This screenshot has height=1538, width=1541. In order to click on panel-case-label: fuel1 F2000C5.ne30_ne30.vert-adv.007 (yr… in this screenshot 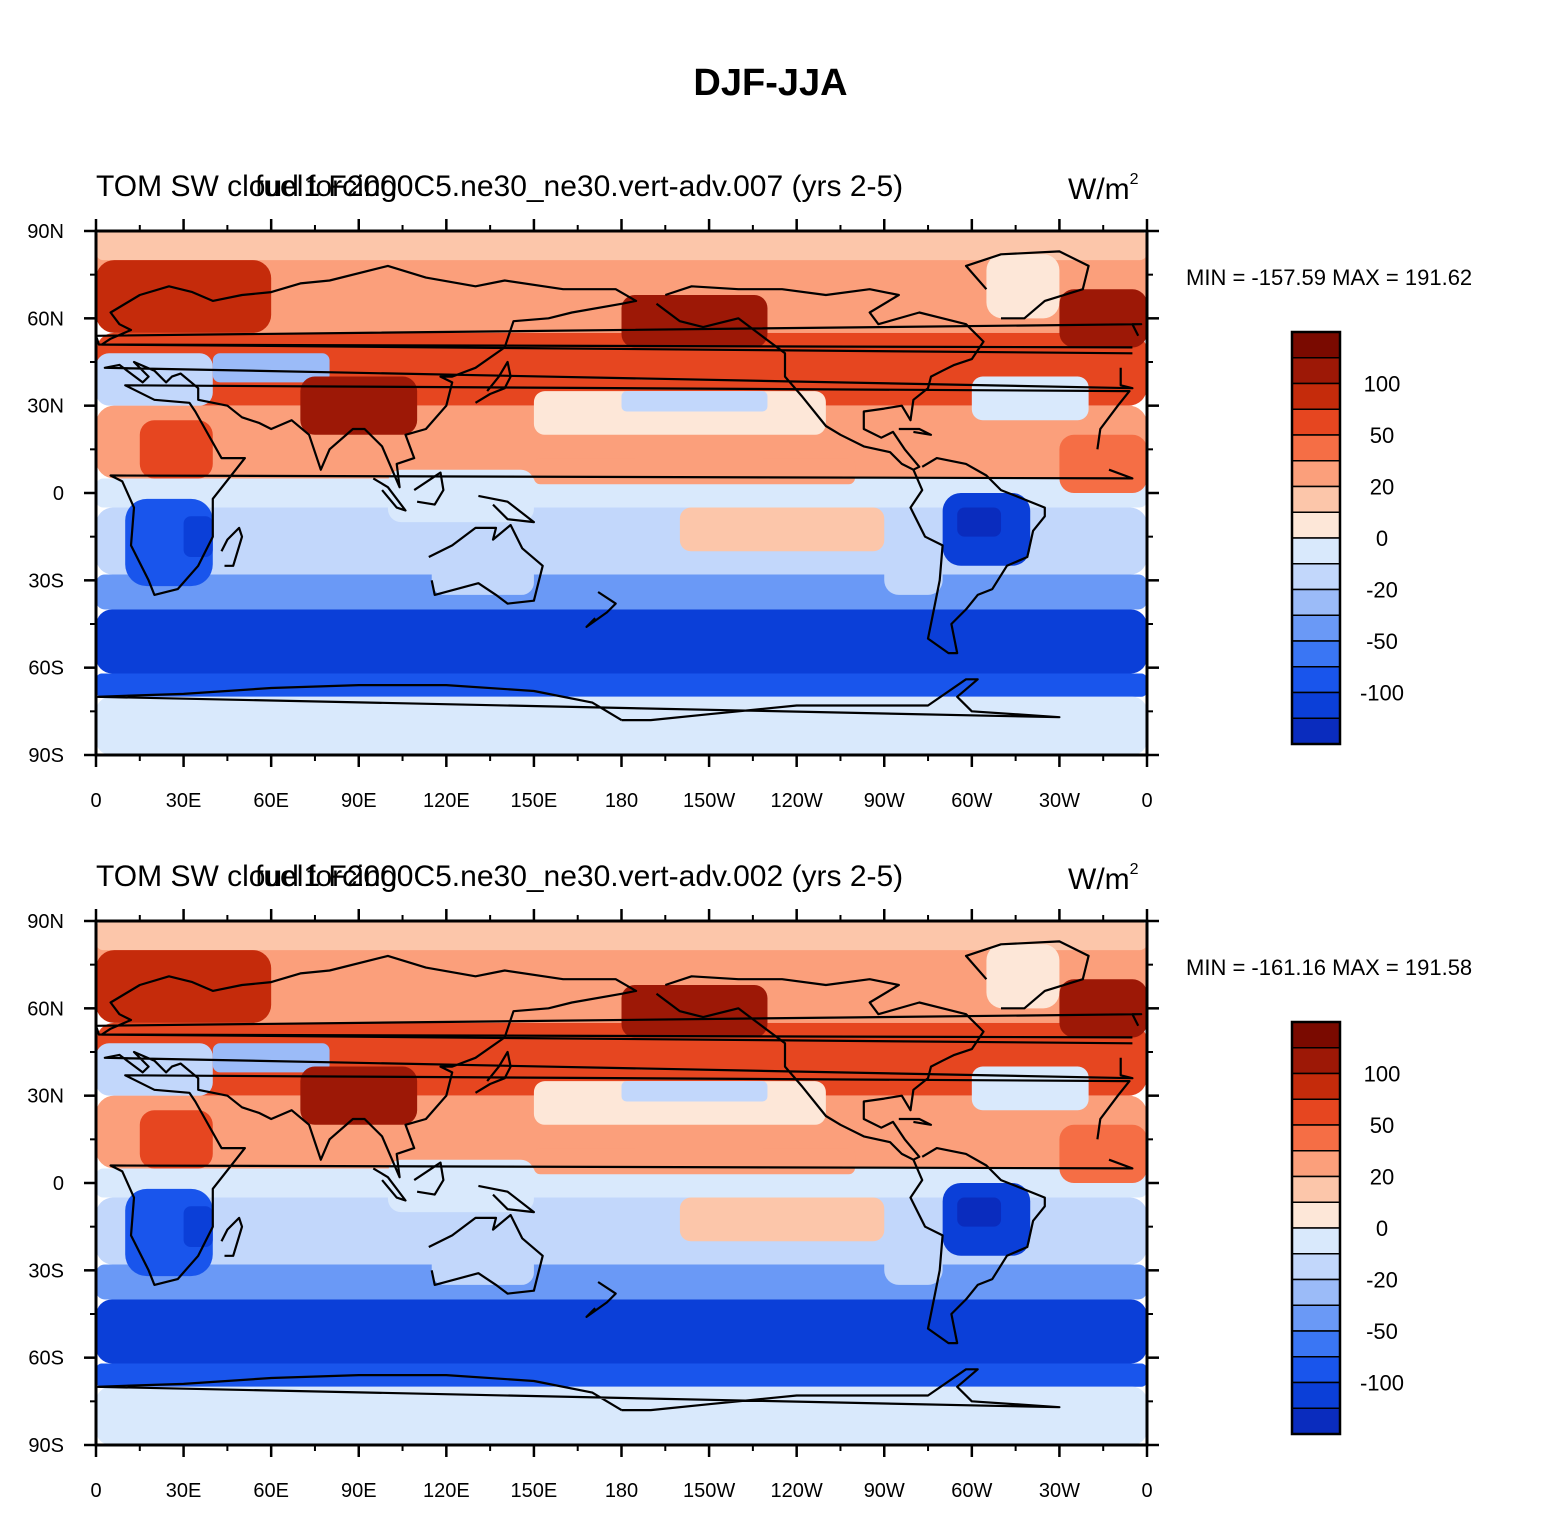, I will do `click(579, 186)`.